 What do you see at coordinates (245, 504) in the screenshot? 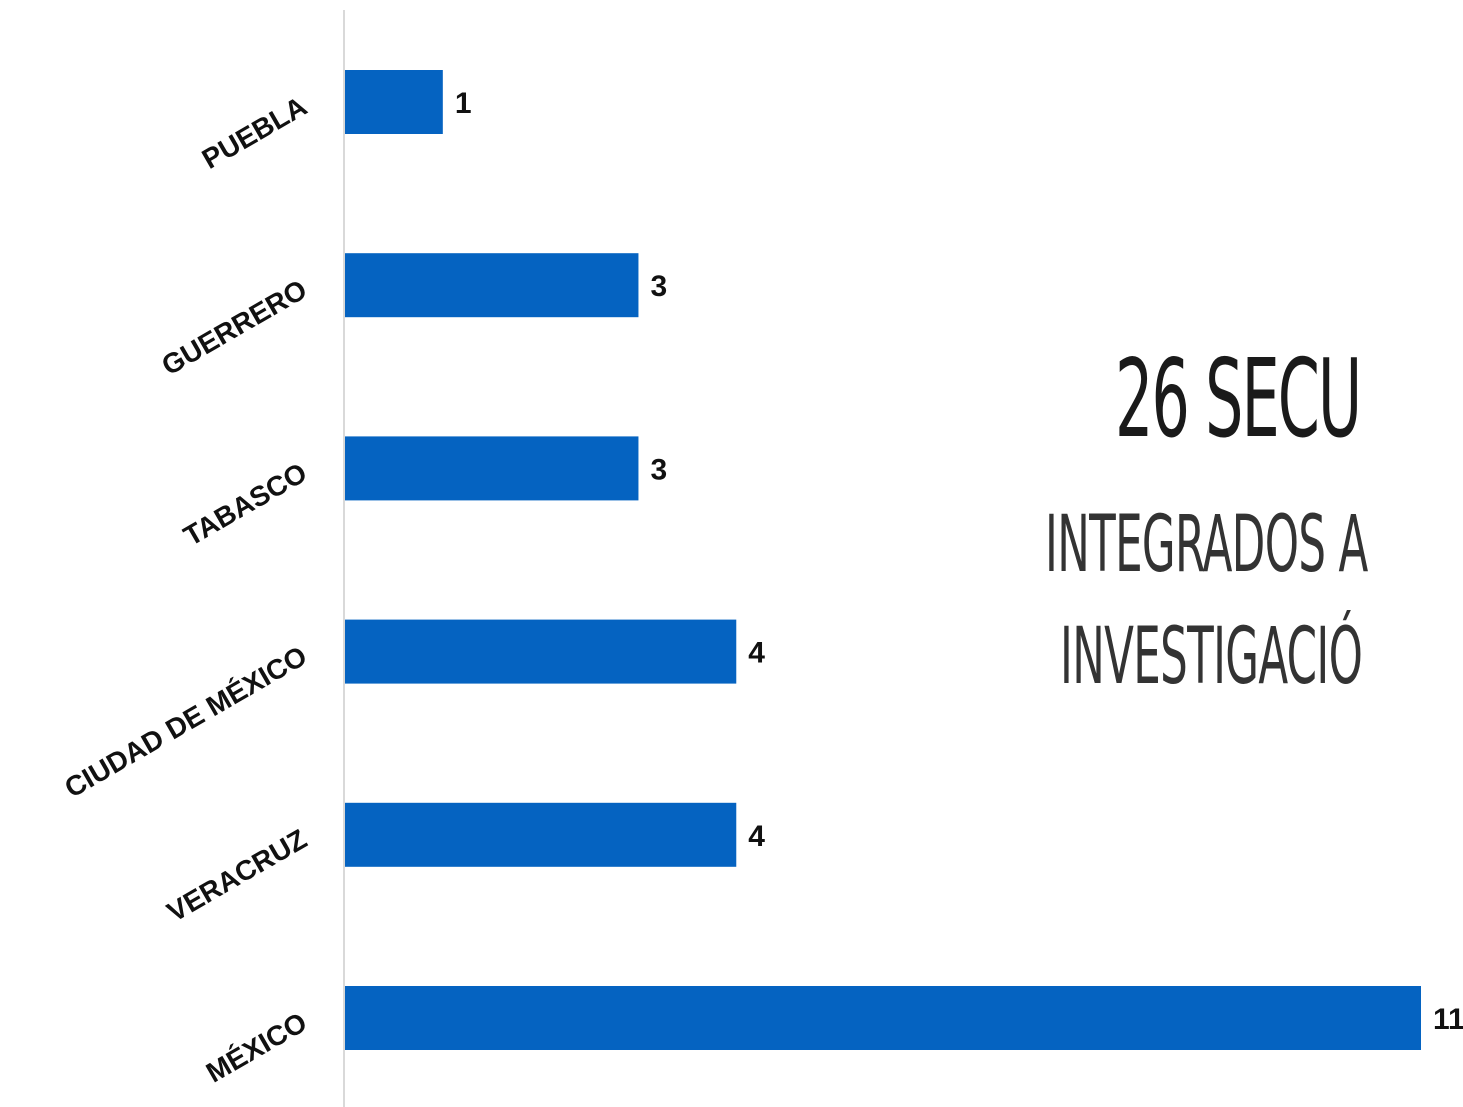
I see `category-label-2: TABASCO` at bounding box center [245, 504].